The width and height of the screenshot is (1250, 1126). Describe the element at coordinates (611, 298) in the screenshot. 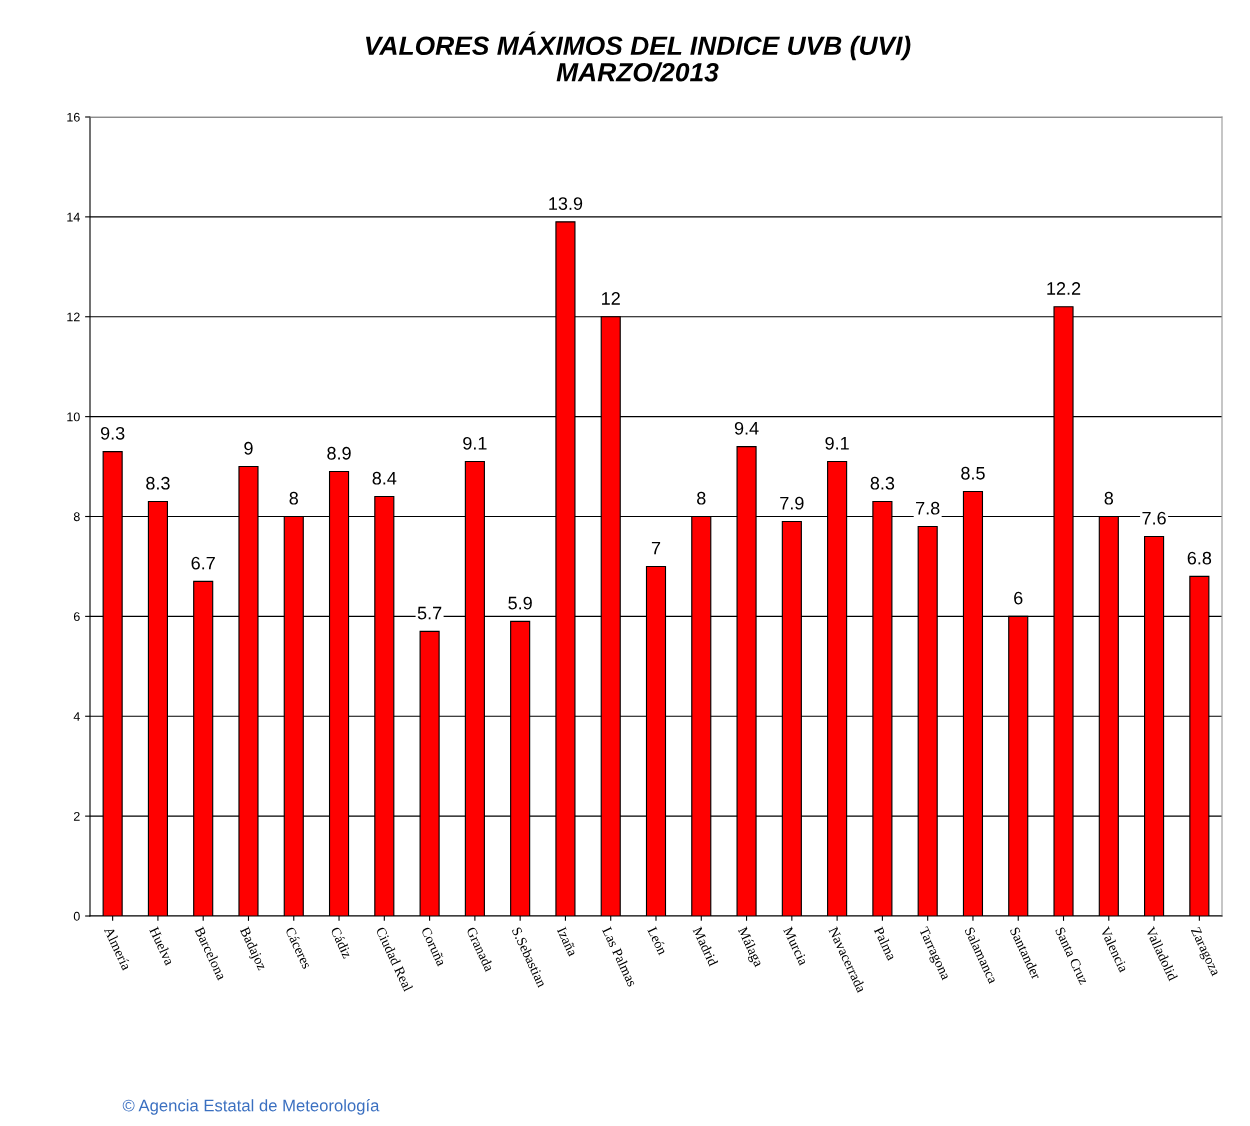

I see `data-label: 12` at that location.